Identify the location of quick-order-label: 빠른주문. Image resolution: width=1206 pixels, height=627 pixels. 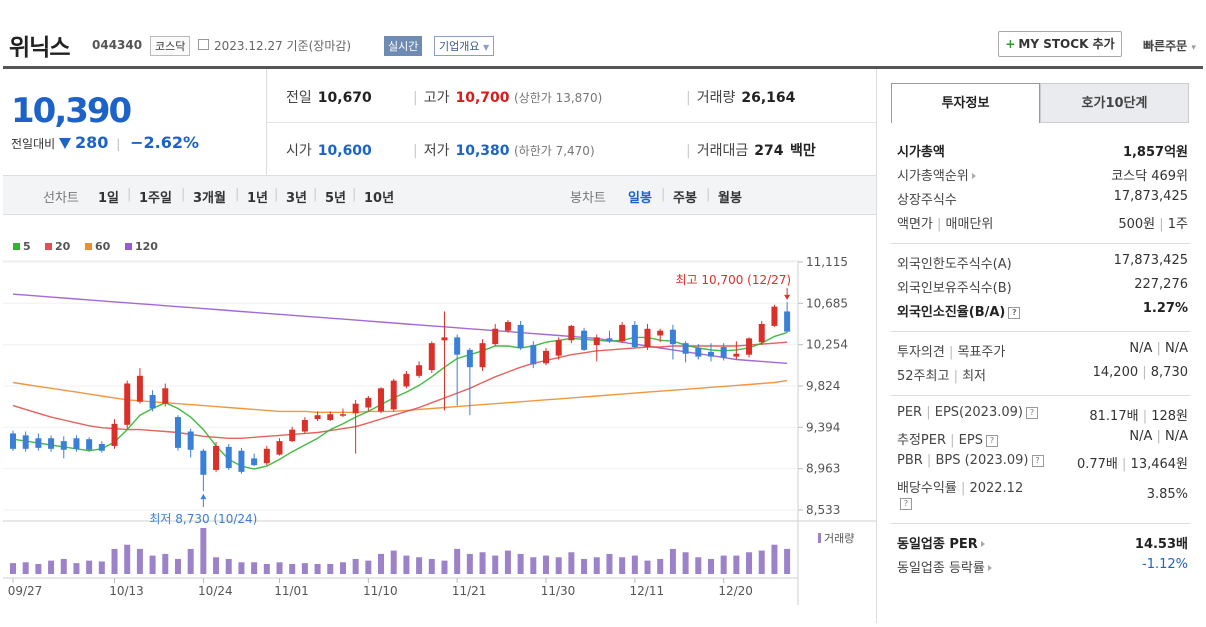
(1165, 46).